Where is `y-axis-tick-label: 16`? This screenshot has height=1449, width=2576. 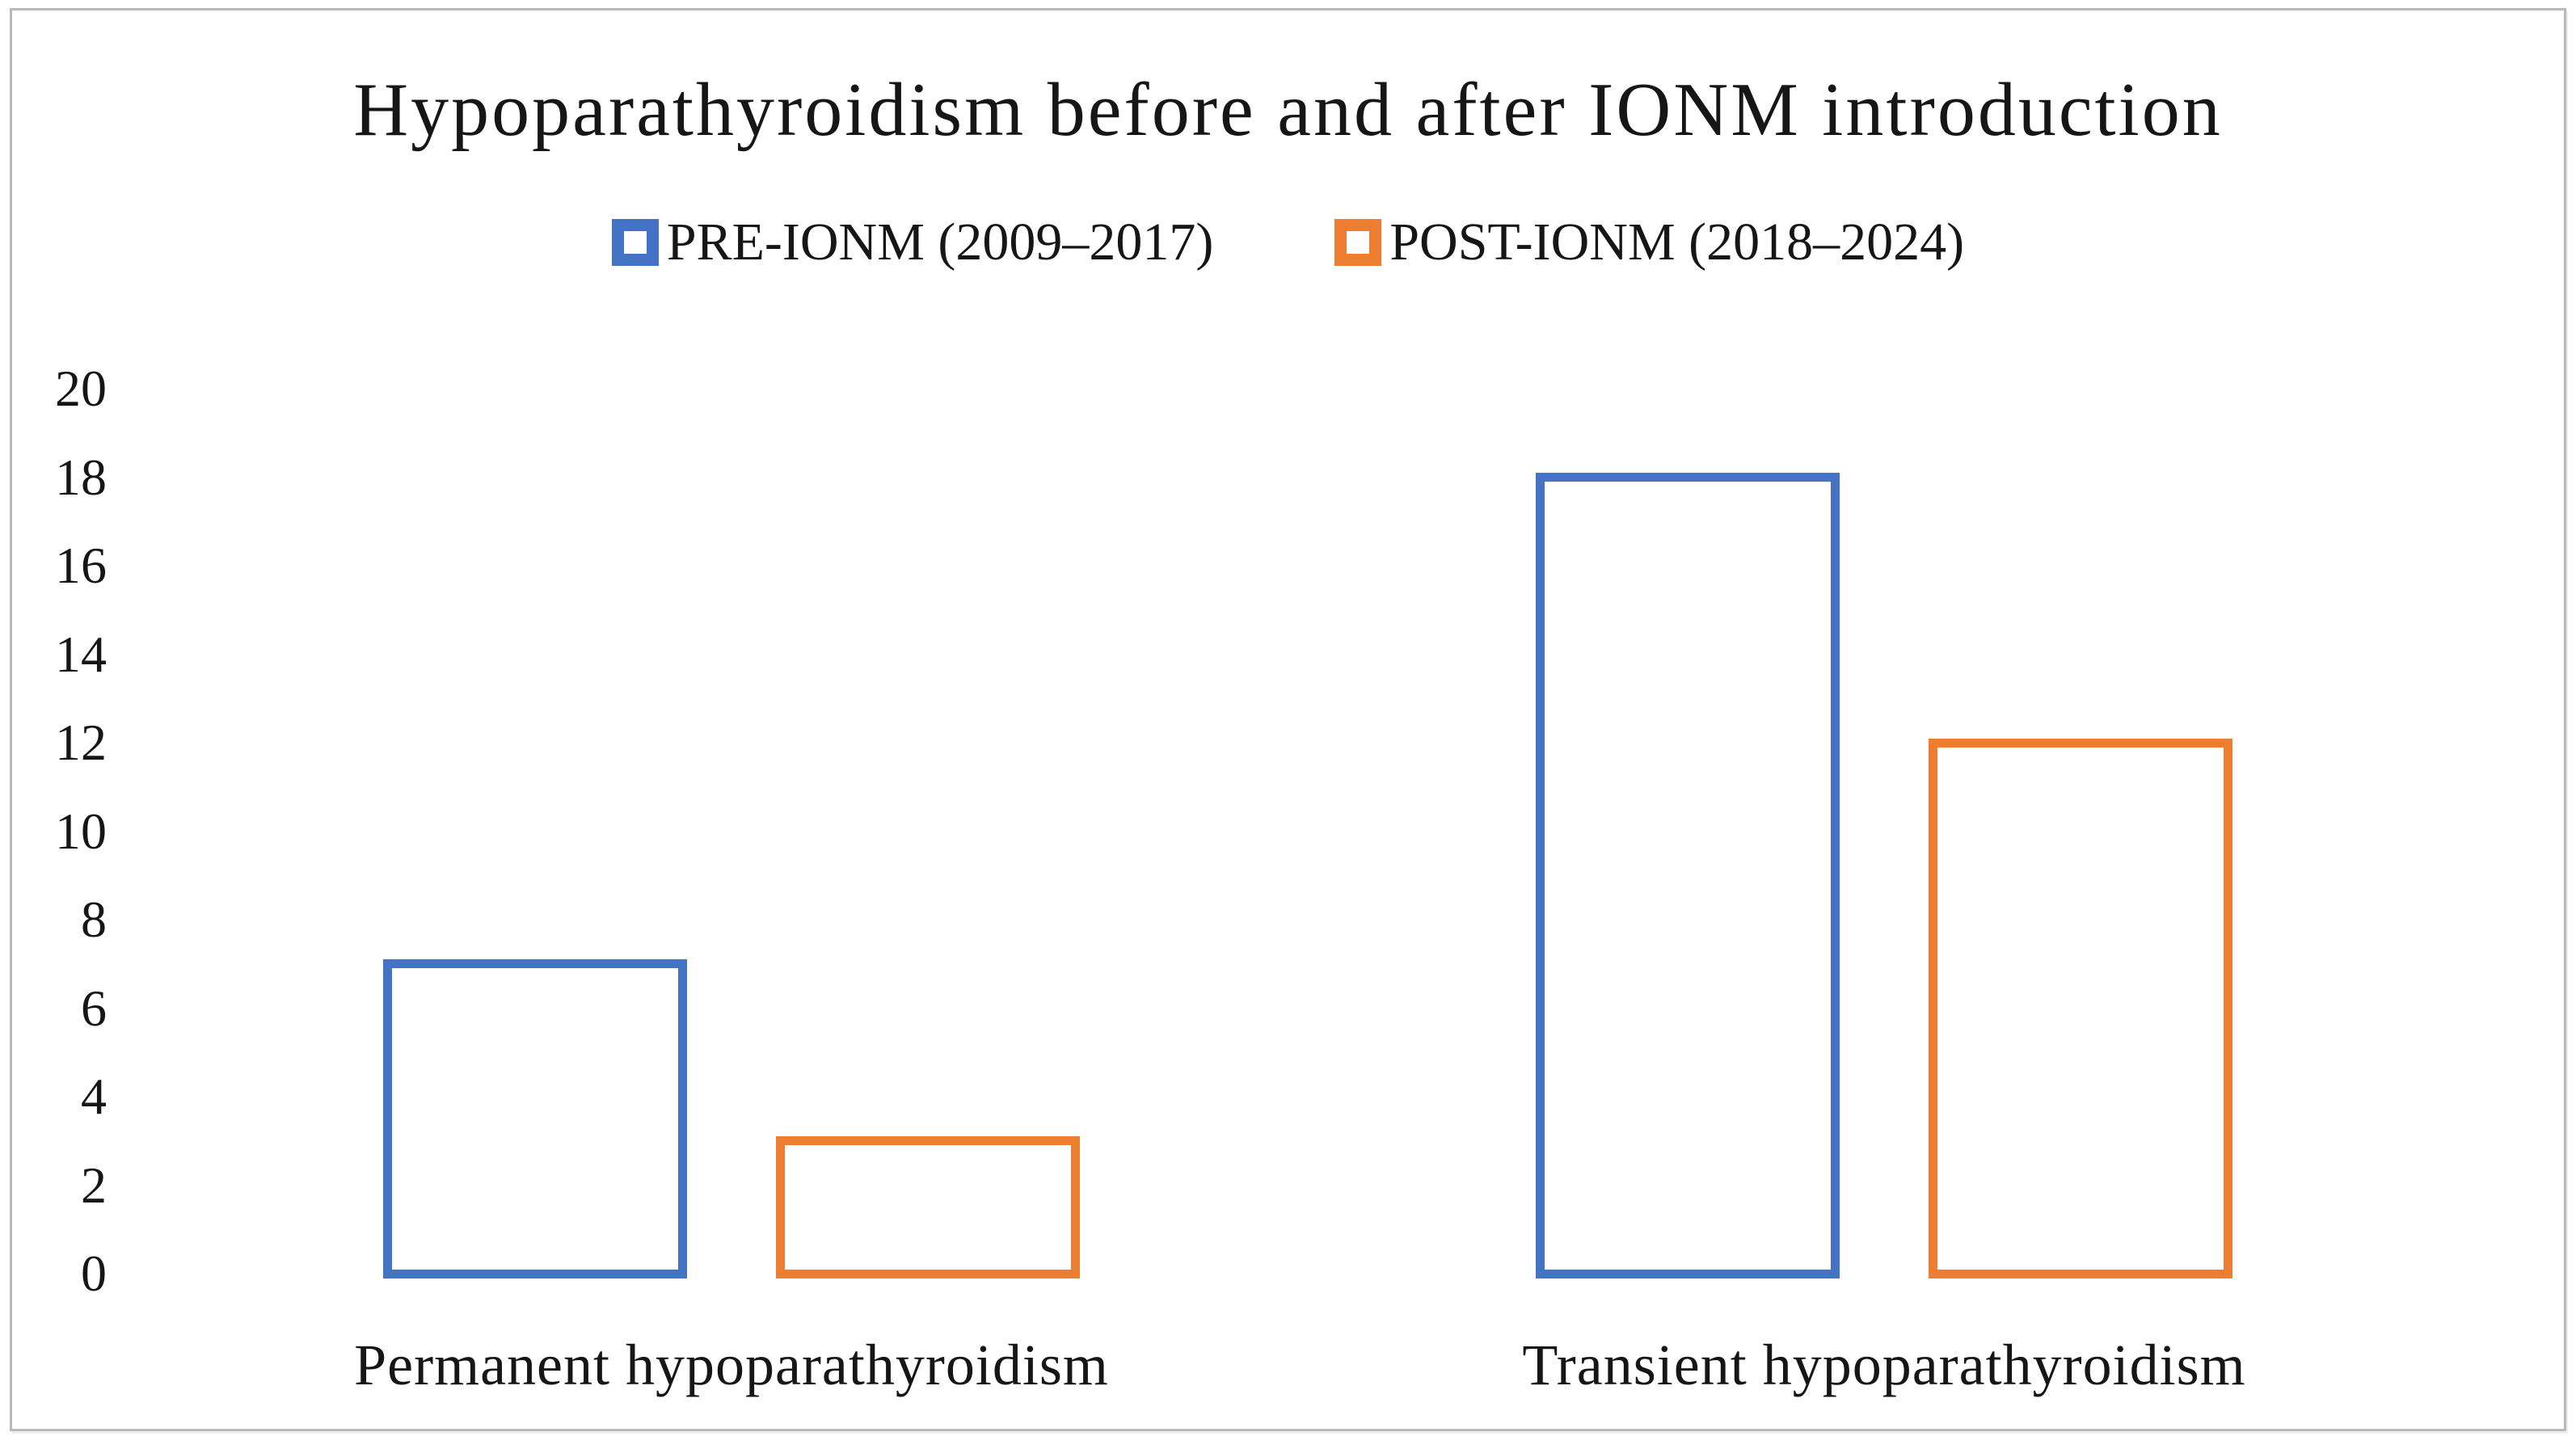 y-axis-tick-label: 16 is located at coordinates (81, 565).